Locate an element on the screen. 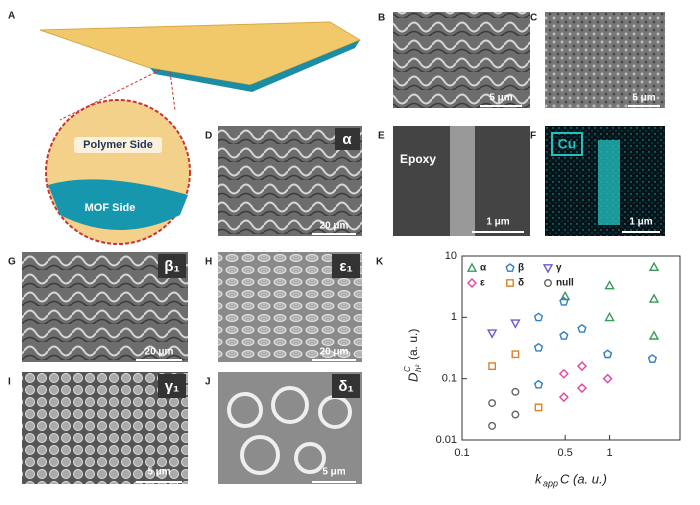 The width and height of the screenshot is (700, 505). x-tick-label: 0.1 is located at coordinates (461, 453).